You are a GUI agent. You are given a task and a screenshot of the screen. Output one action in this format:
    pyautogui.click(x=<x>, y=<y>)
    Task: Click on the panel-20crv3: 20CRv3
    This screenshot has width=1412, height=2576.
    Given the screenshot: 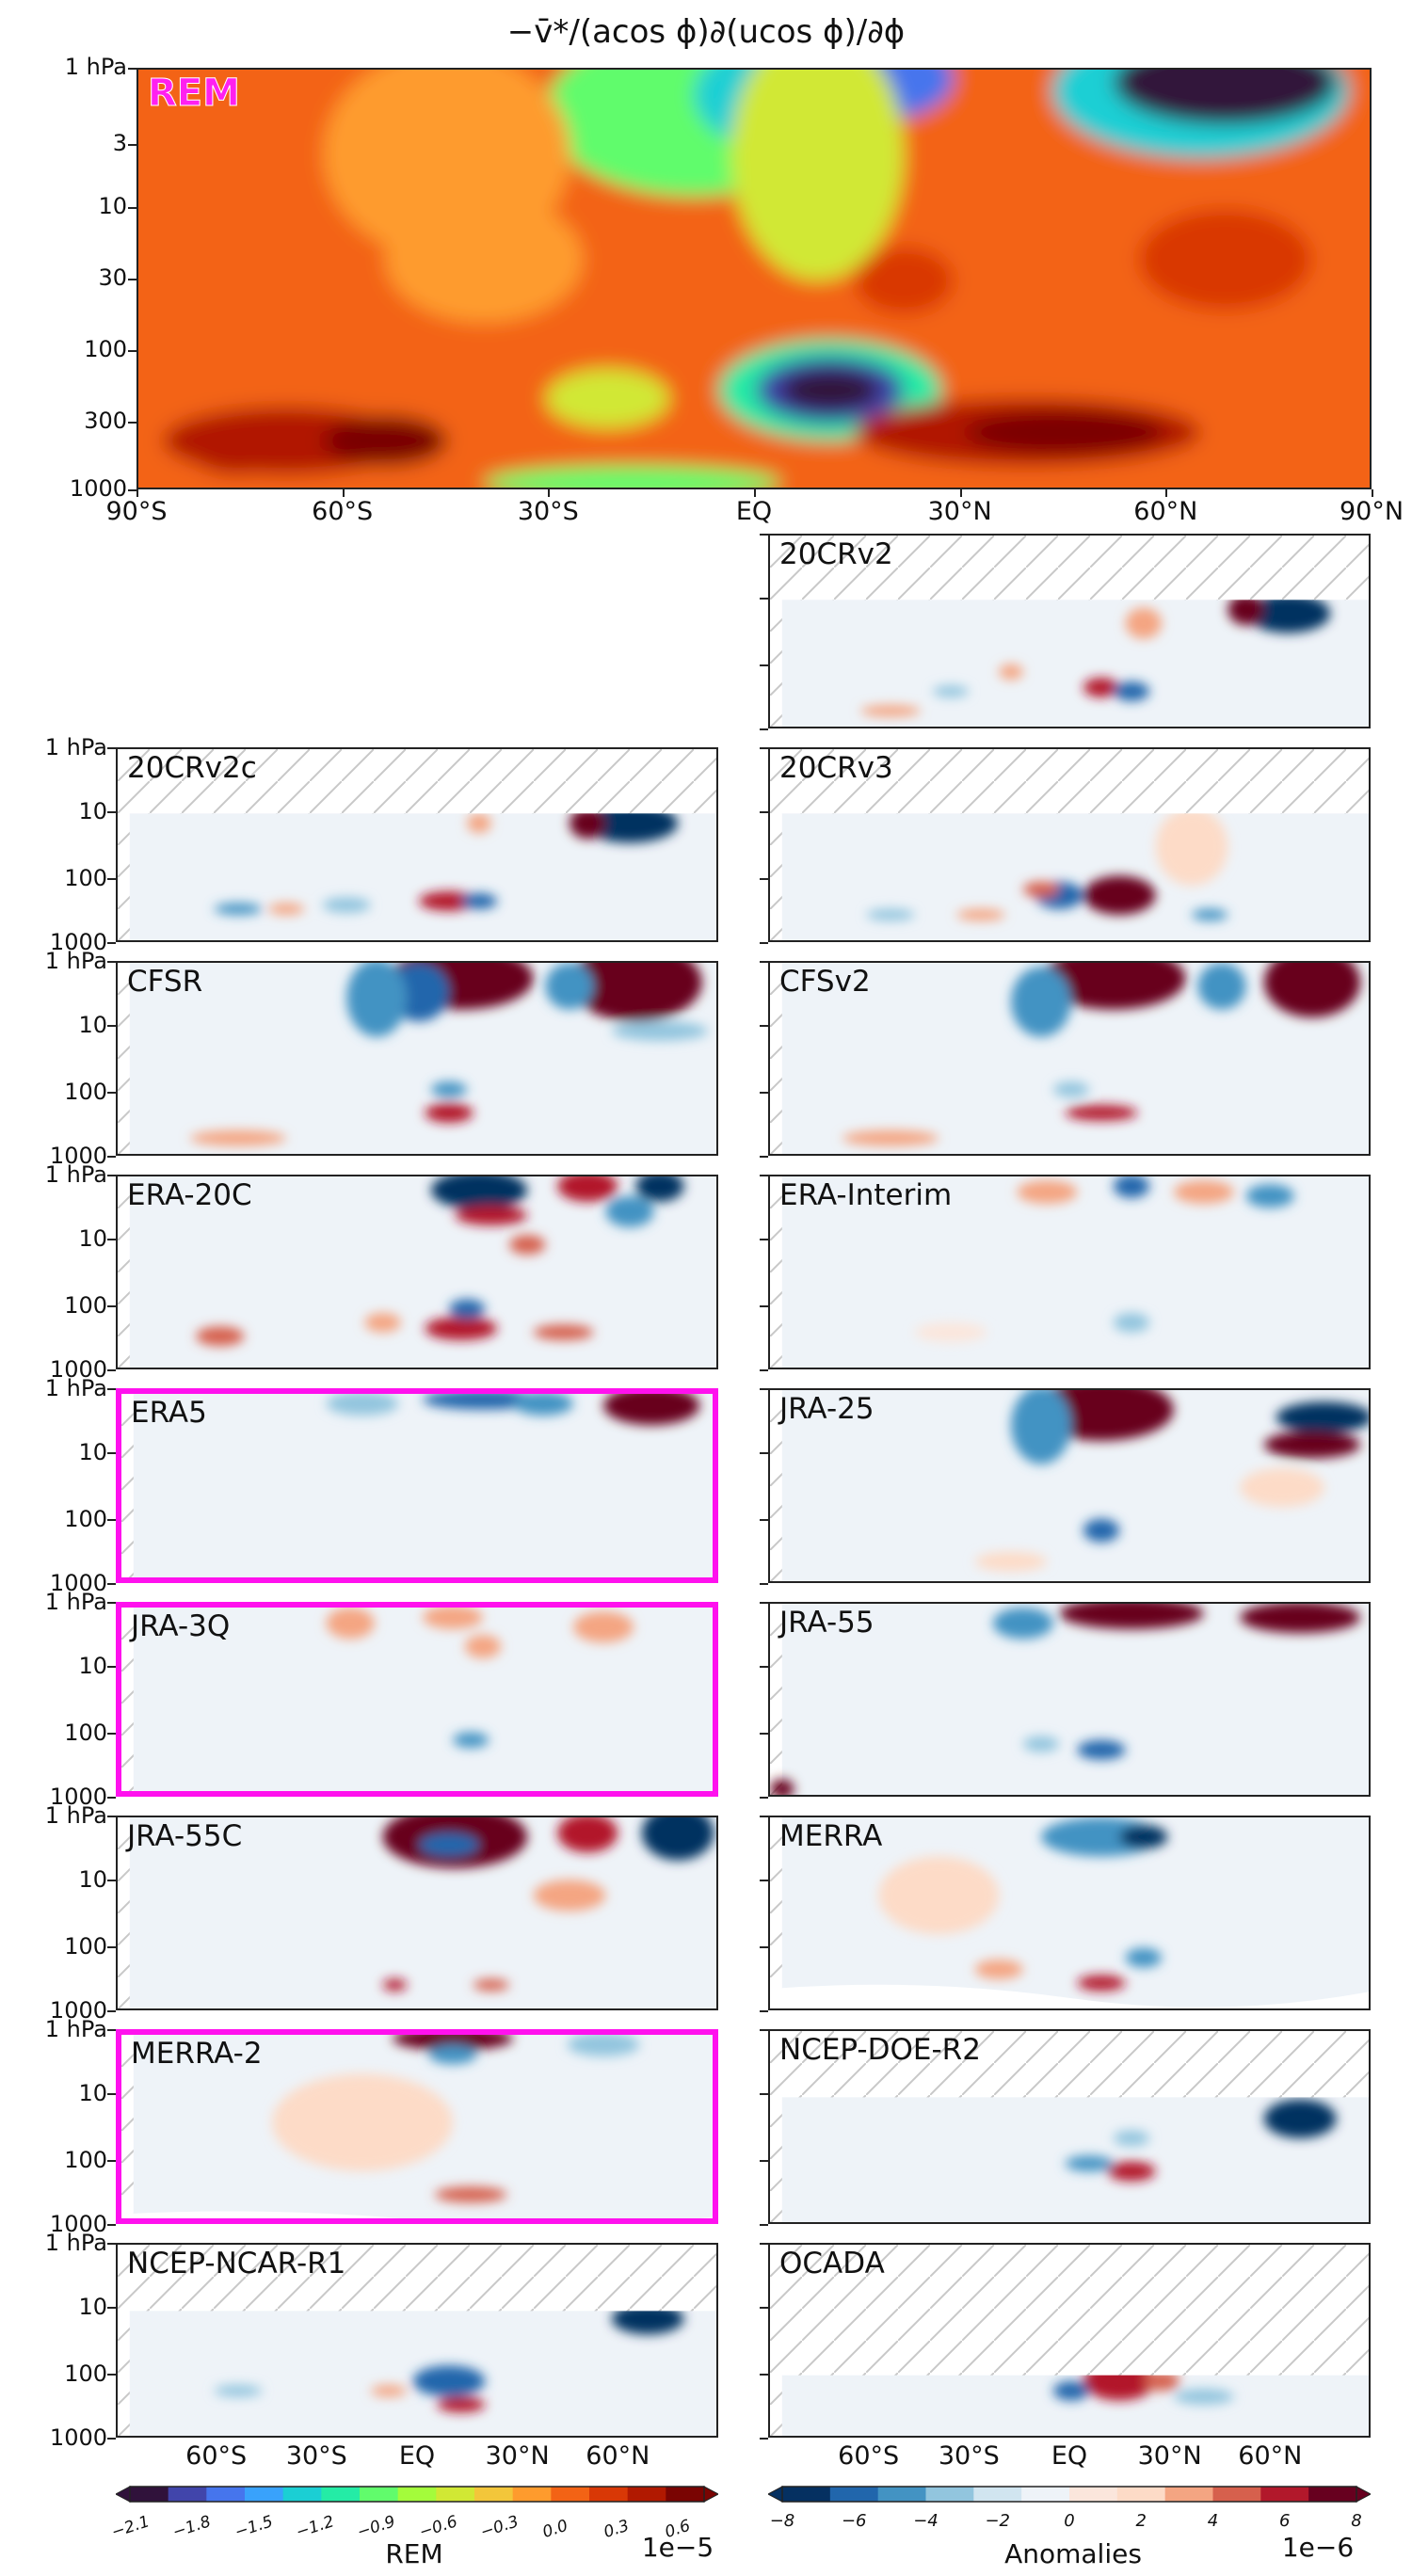 What is the action you would take?
    pyautogui.click(x=1069, y=844)
    